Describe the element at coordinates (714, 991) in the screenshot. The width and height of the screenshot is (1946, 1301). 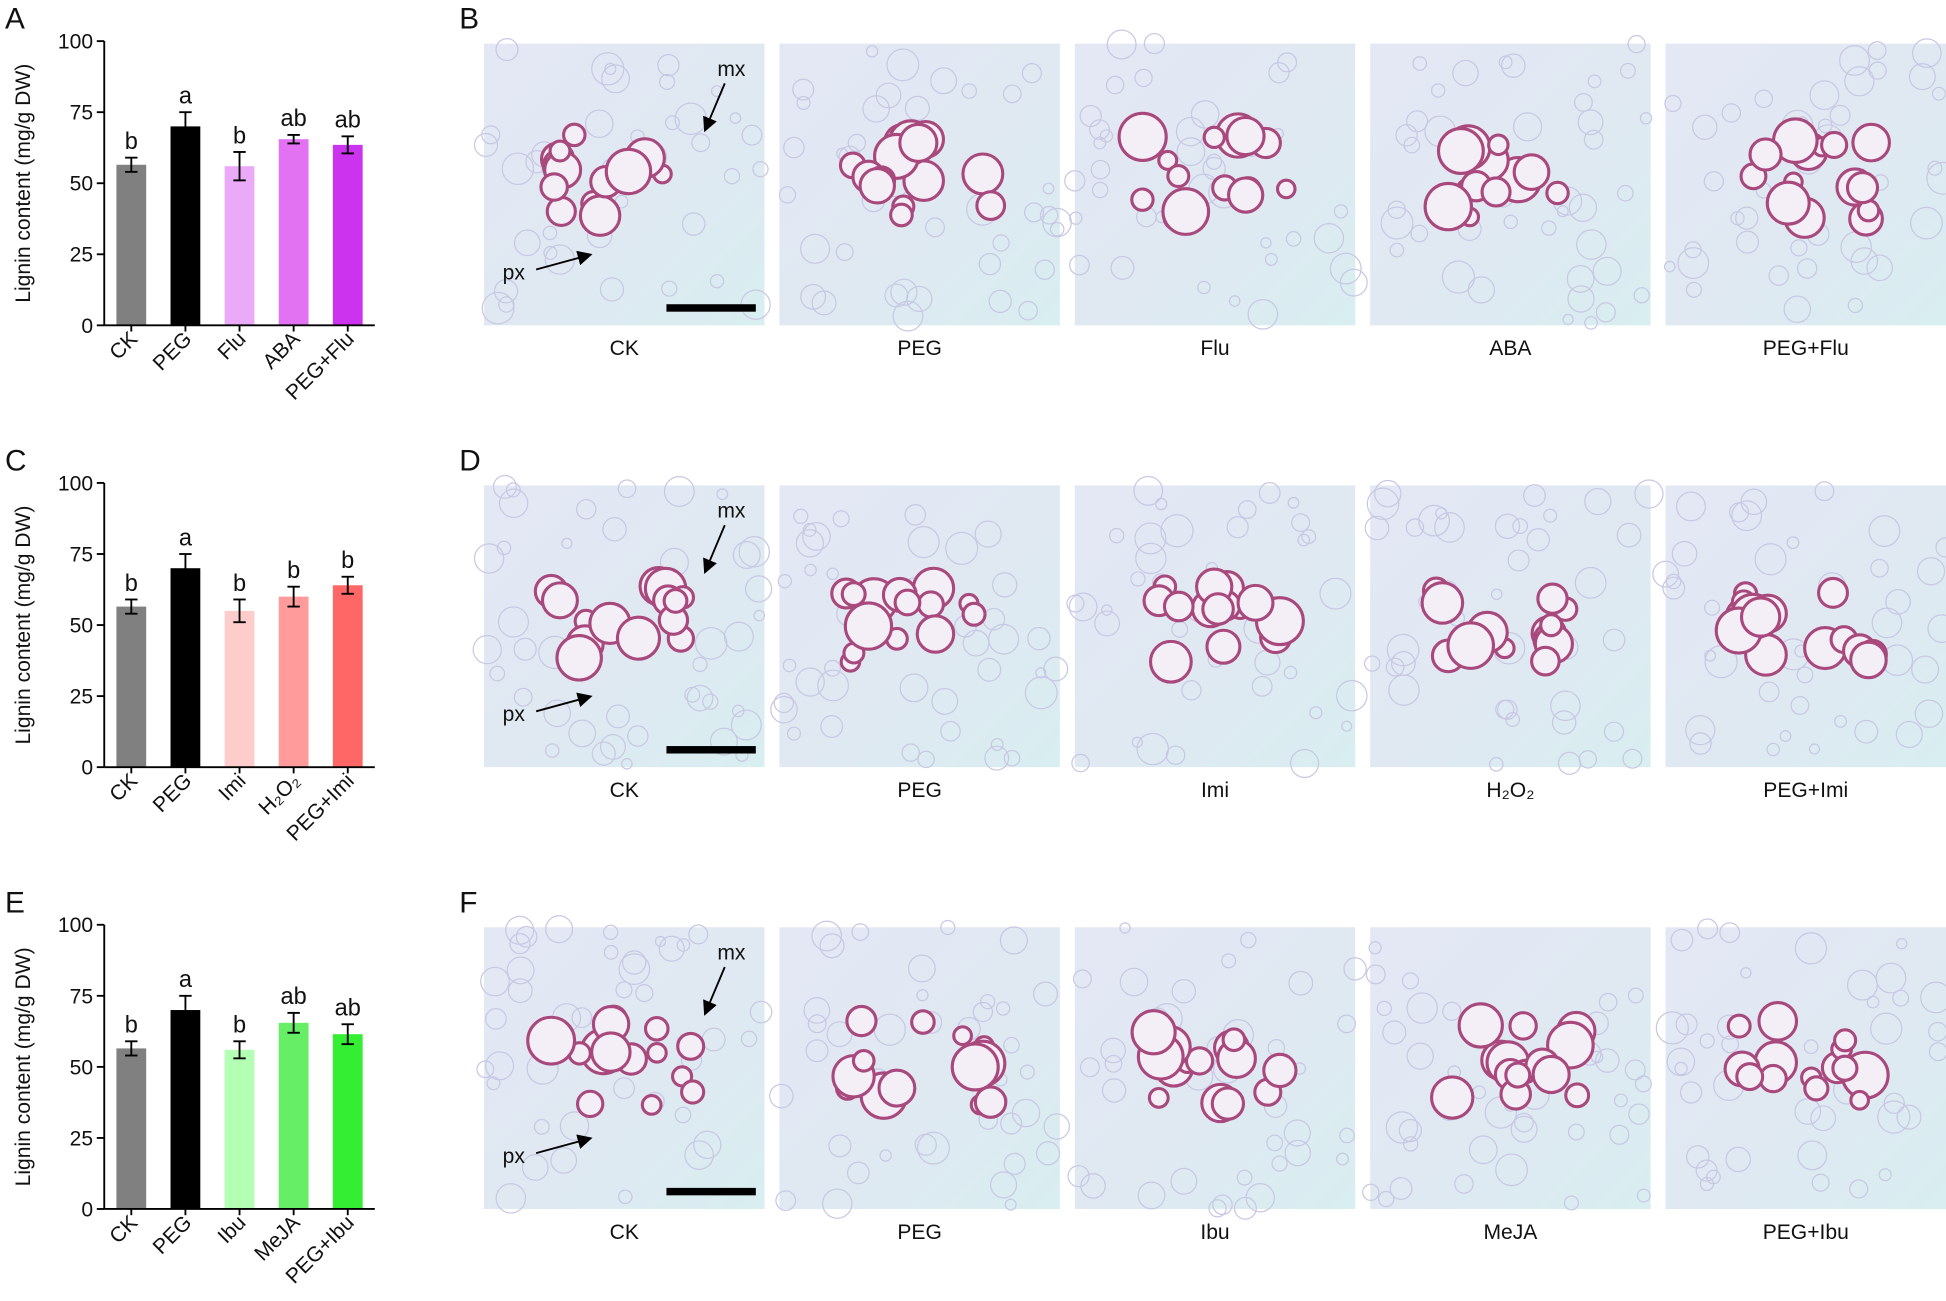
I see `arrow` at that location.